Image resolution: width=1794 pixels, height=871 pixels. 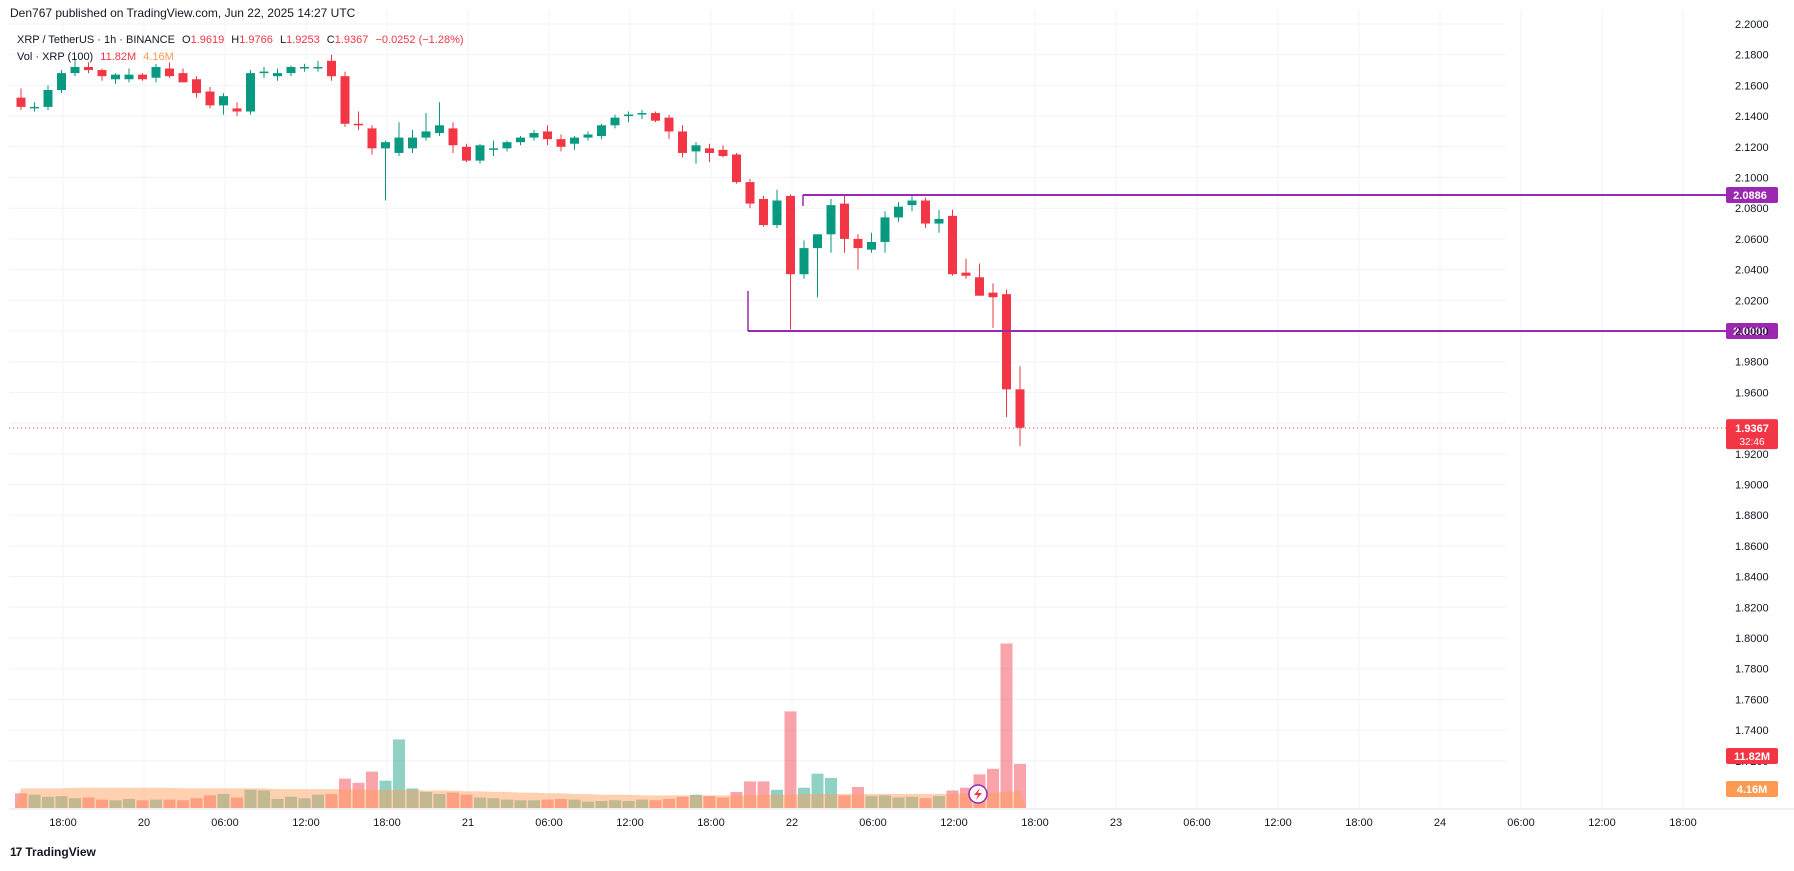 I want to click on x-axis-tick-label: 12:00, so click(x=954, y=823).